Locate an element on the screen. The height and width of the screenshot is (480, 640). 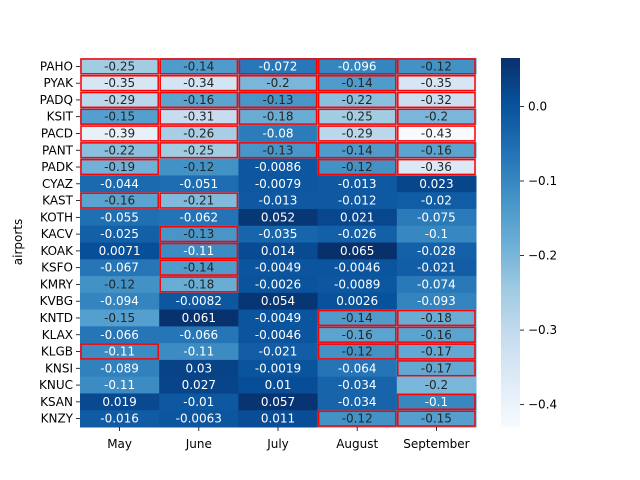
y-tick-label: PADK is located at coordinates (57, 167).